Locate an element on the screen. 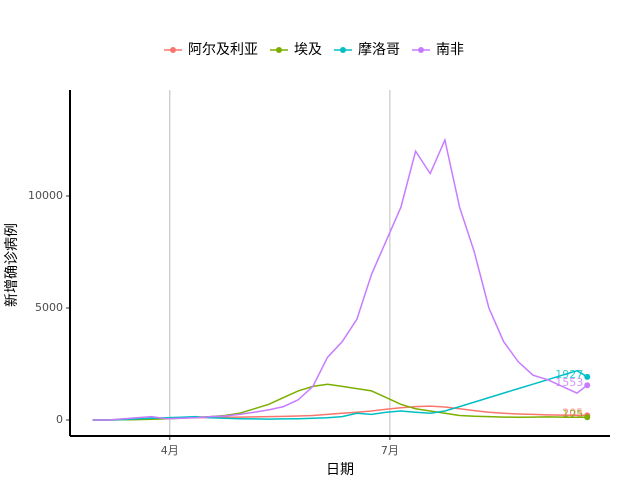  x-tick-label: 7月 is located at coordinates (390, 450).